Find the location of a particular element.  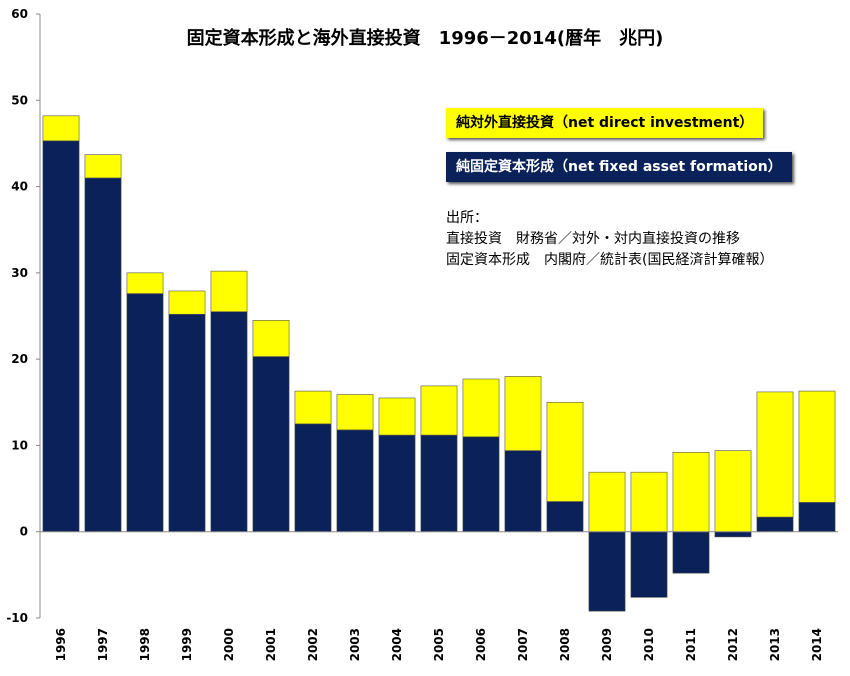

x-tick-label: 2013 is located at coordinates (775, 644).